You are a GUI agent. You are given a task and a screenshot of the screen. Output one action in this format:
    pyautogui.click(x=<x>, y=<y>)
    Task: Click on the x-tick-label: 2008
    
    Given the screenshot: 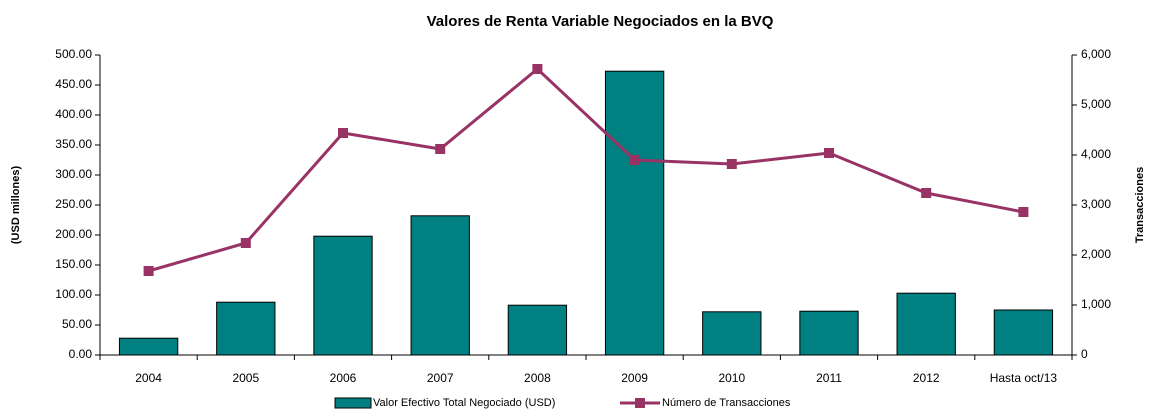 What is the action you would take?
    pyautogui.click(x=537, y=378)
    